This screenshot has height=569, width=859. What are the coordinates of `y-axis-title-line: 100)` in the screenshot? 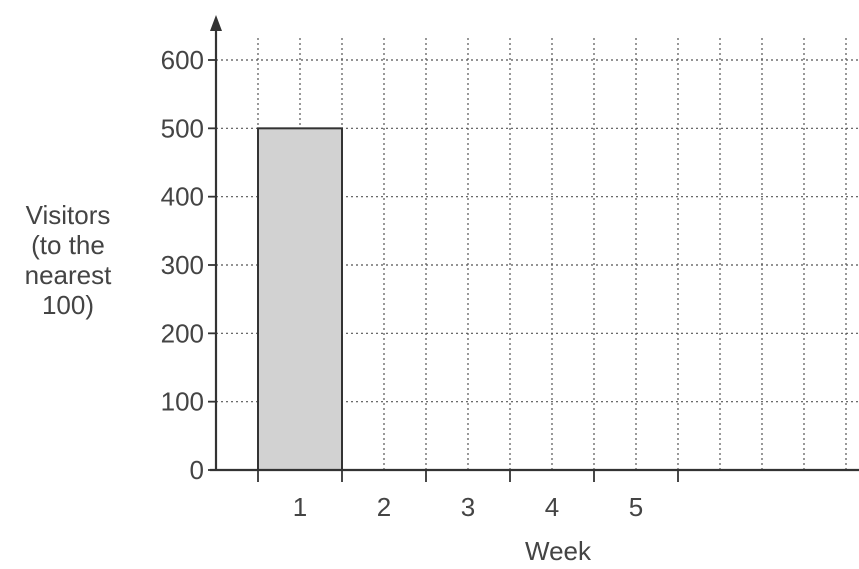 It's located at (68, 305).